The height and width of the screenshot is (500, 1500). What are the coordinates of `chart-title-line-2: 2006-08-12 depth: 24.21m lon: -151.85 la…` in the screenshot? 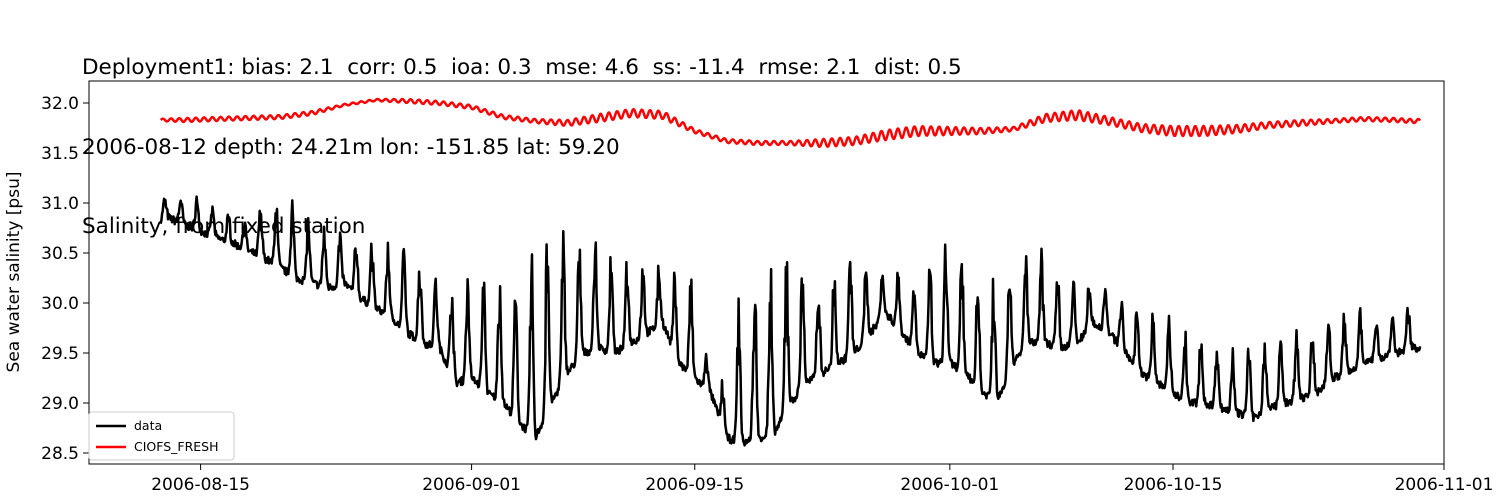 It's located at (351, 147).